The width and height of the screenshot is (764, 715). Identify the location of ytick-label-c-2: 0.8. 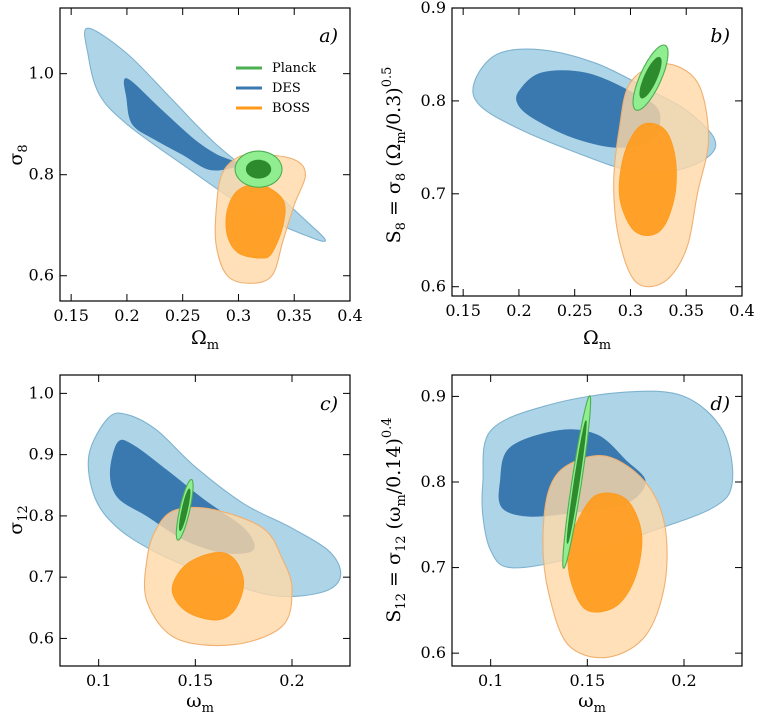
(41, 515).